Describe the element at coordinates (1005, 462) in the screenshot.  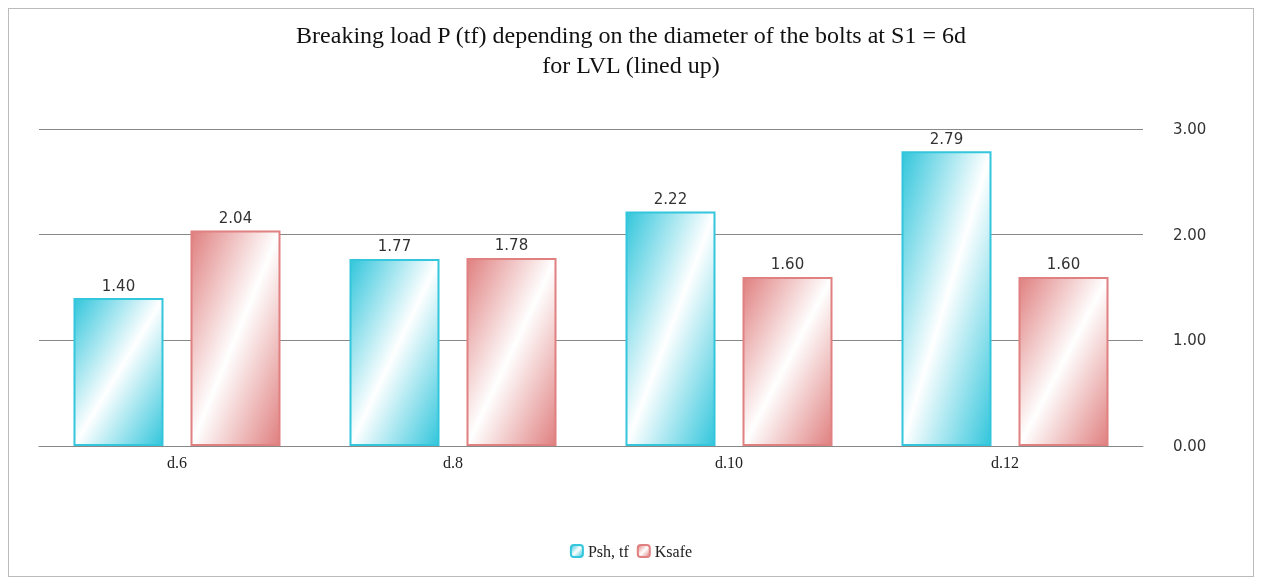
I see `x-tick-label: d.12` at that location.